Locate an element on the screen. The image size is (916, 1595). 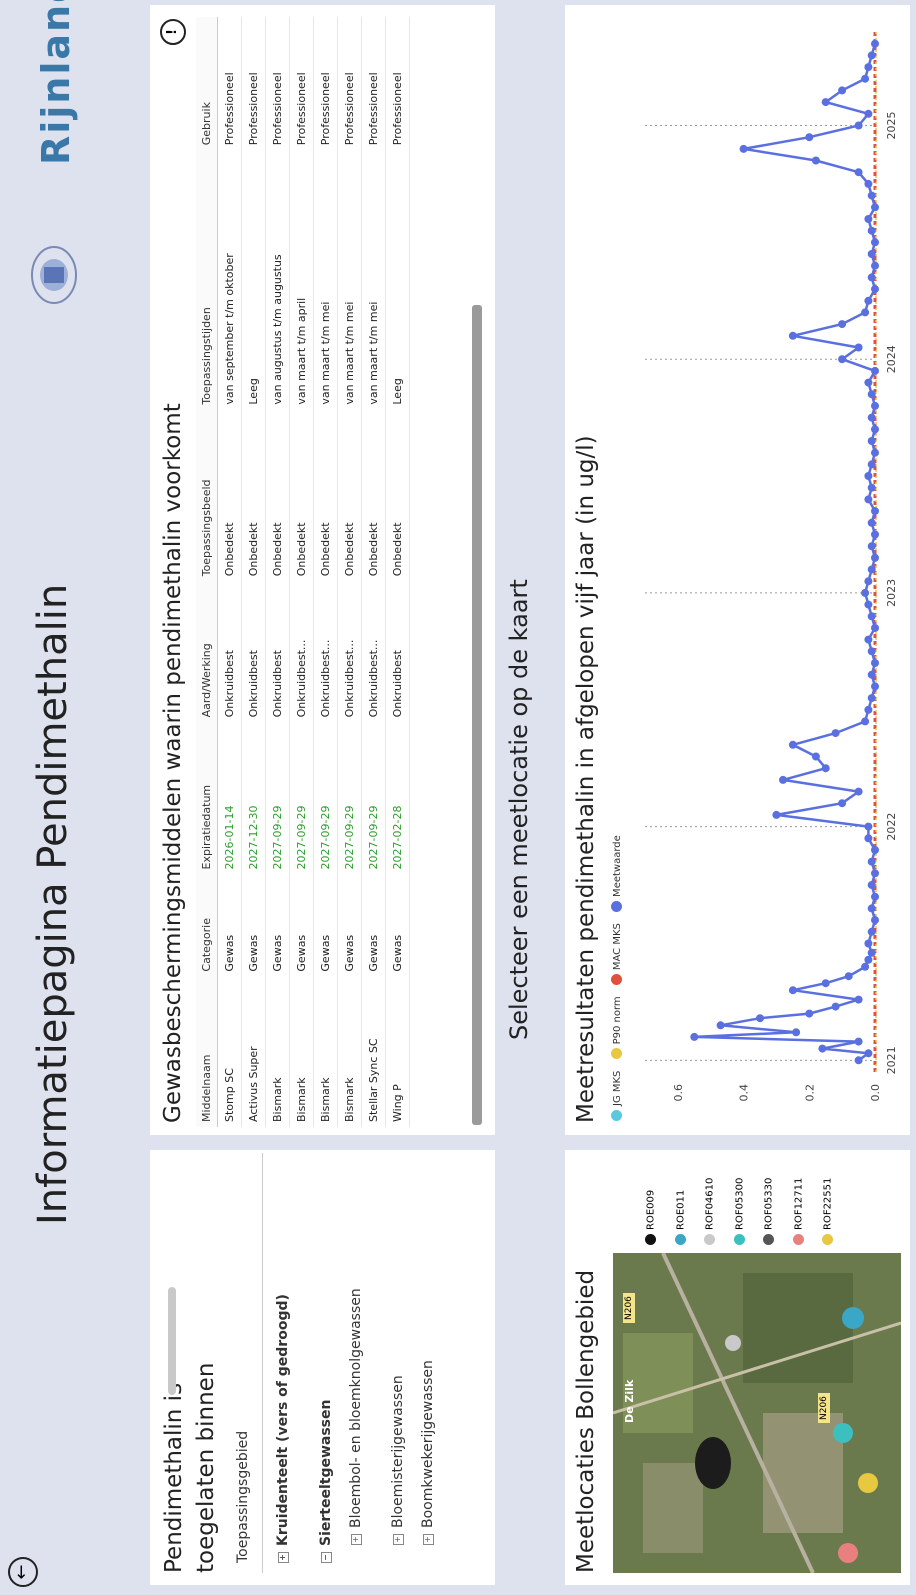
tree-item-label: Bloemisterijgewassen is located at coordinates (398, 1451).